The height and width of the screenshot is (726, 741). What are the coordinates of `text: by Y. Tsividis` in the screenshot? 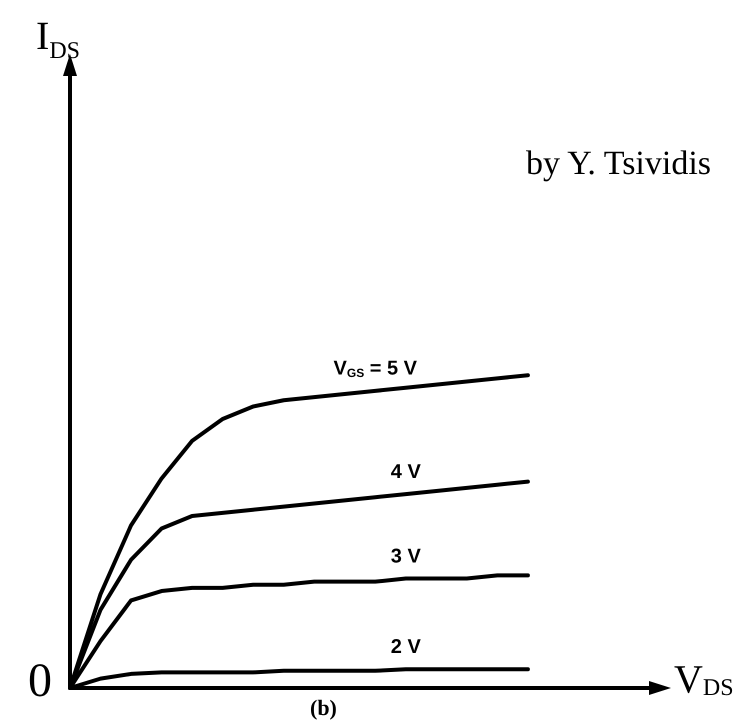 It's located at (618, 163).